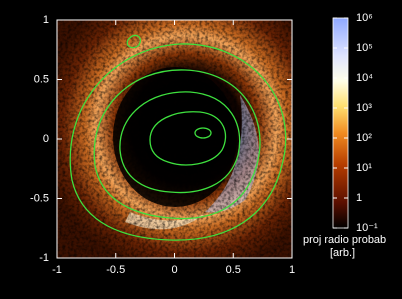 The width and height of the screenshot is (402, 299). Describe the element at coordinates (233, 270) in the screenshot. I see `x-tick-label: 0.5` at that location.